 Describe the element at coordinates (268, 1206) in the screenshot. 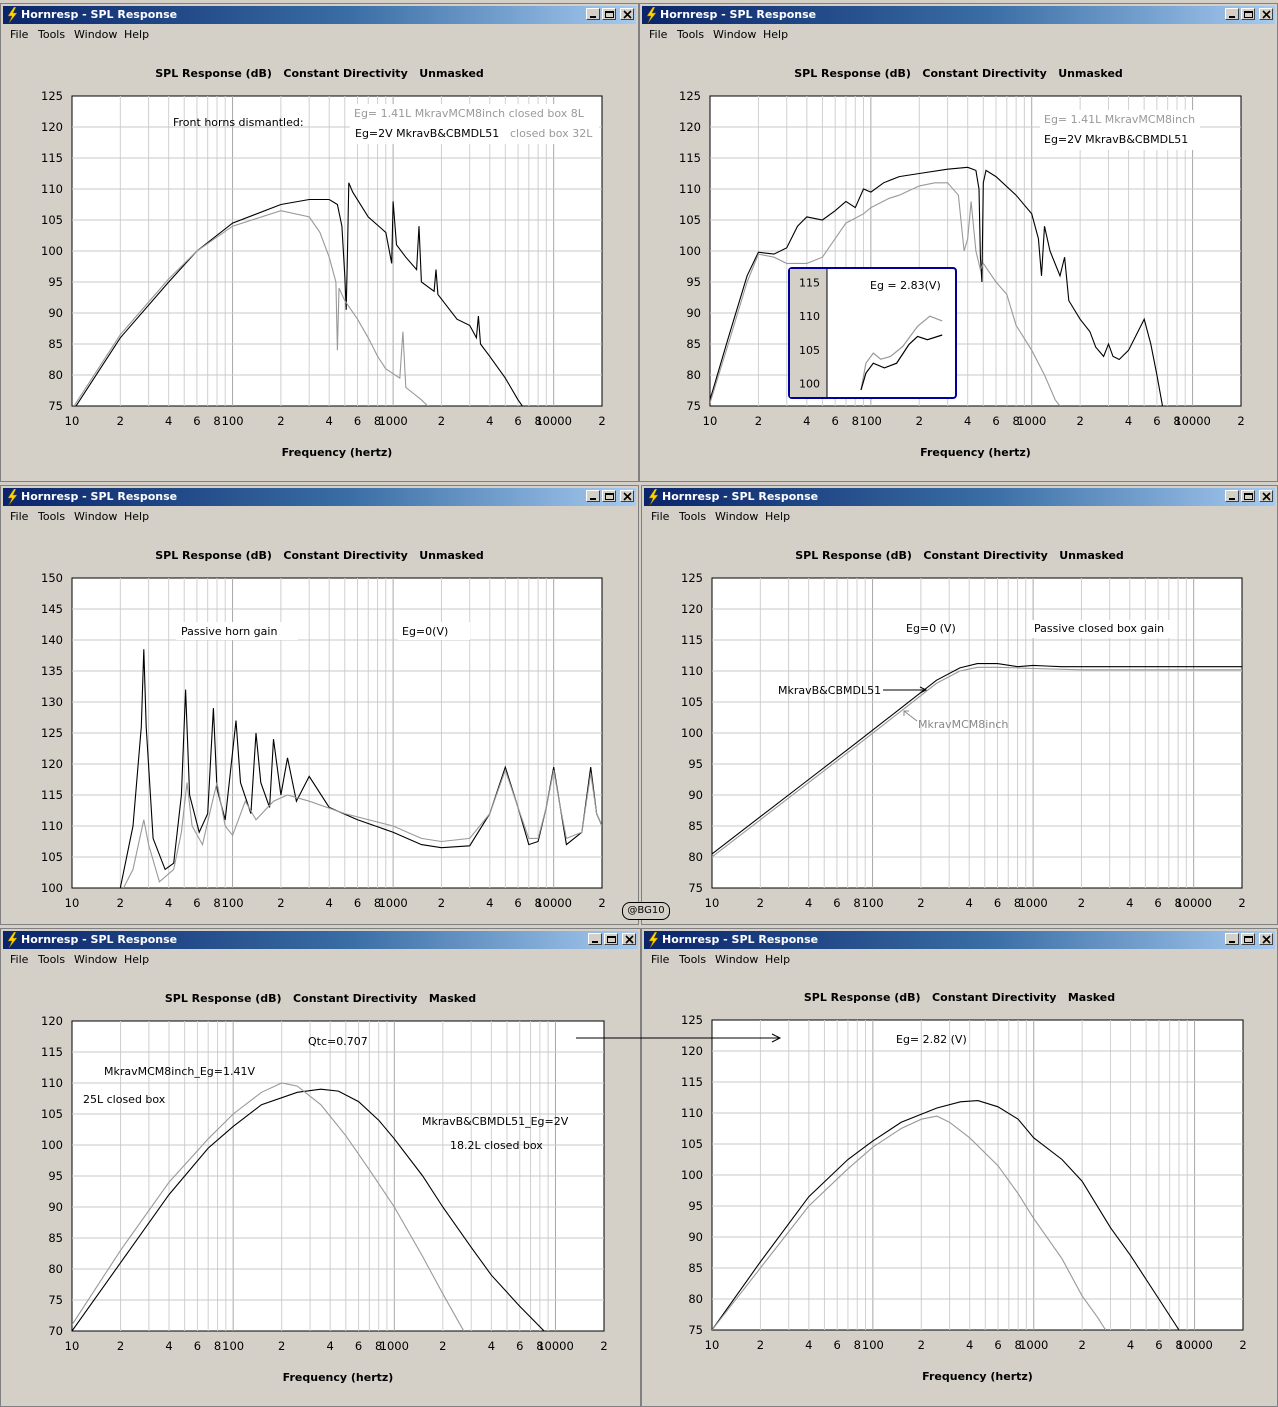

I see `series-line-mkravmcm8inch` at that location.